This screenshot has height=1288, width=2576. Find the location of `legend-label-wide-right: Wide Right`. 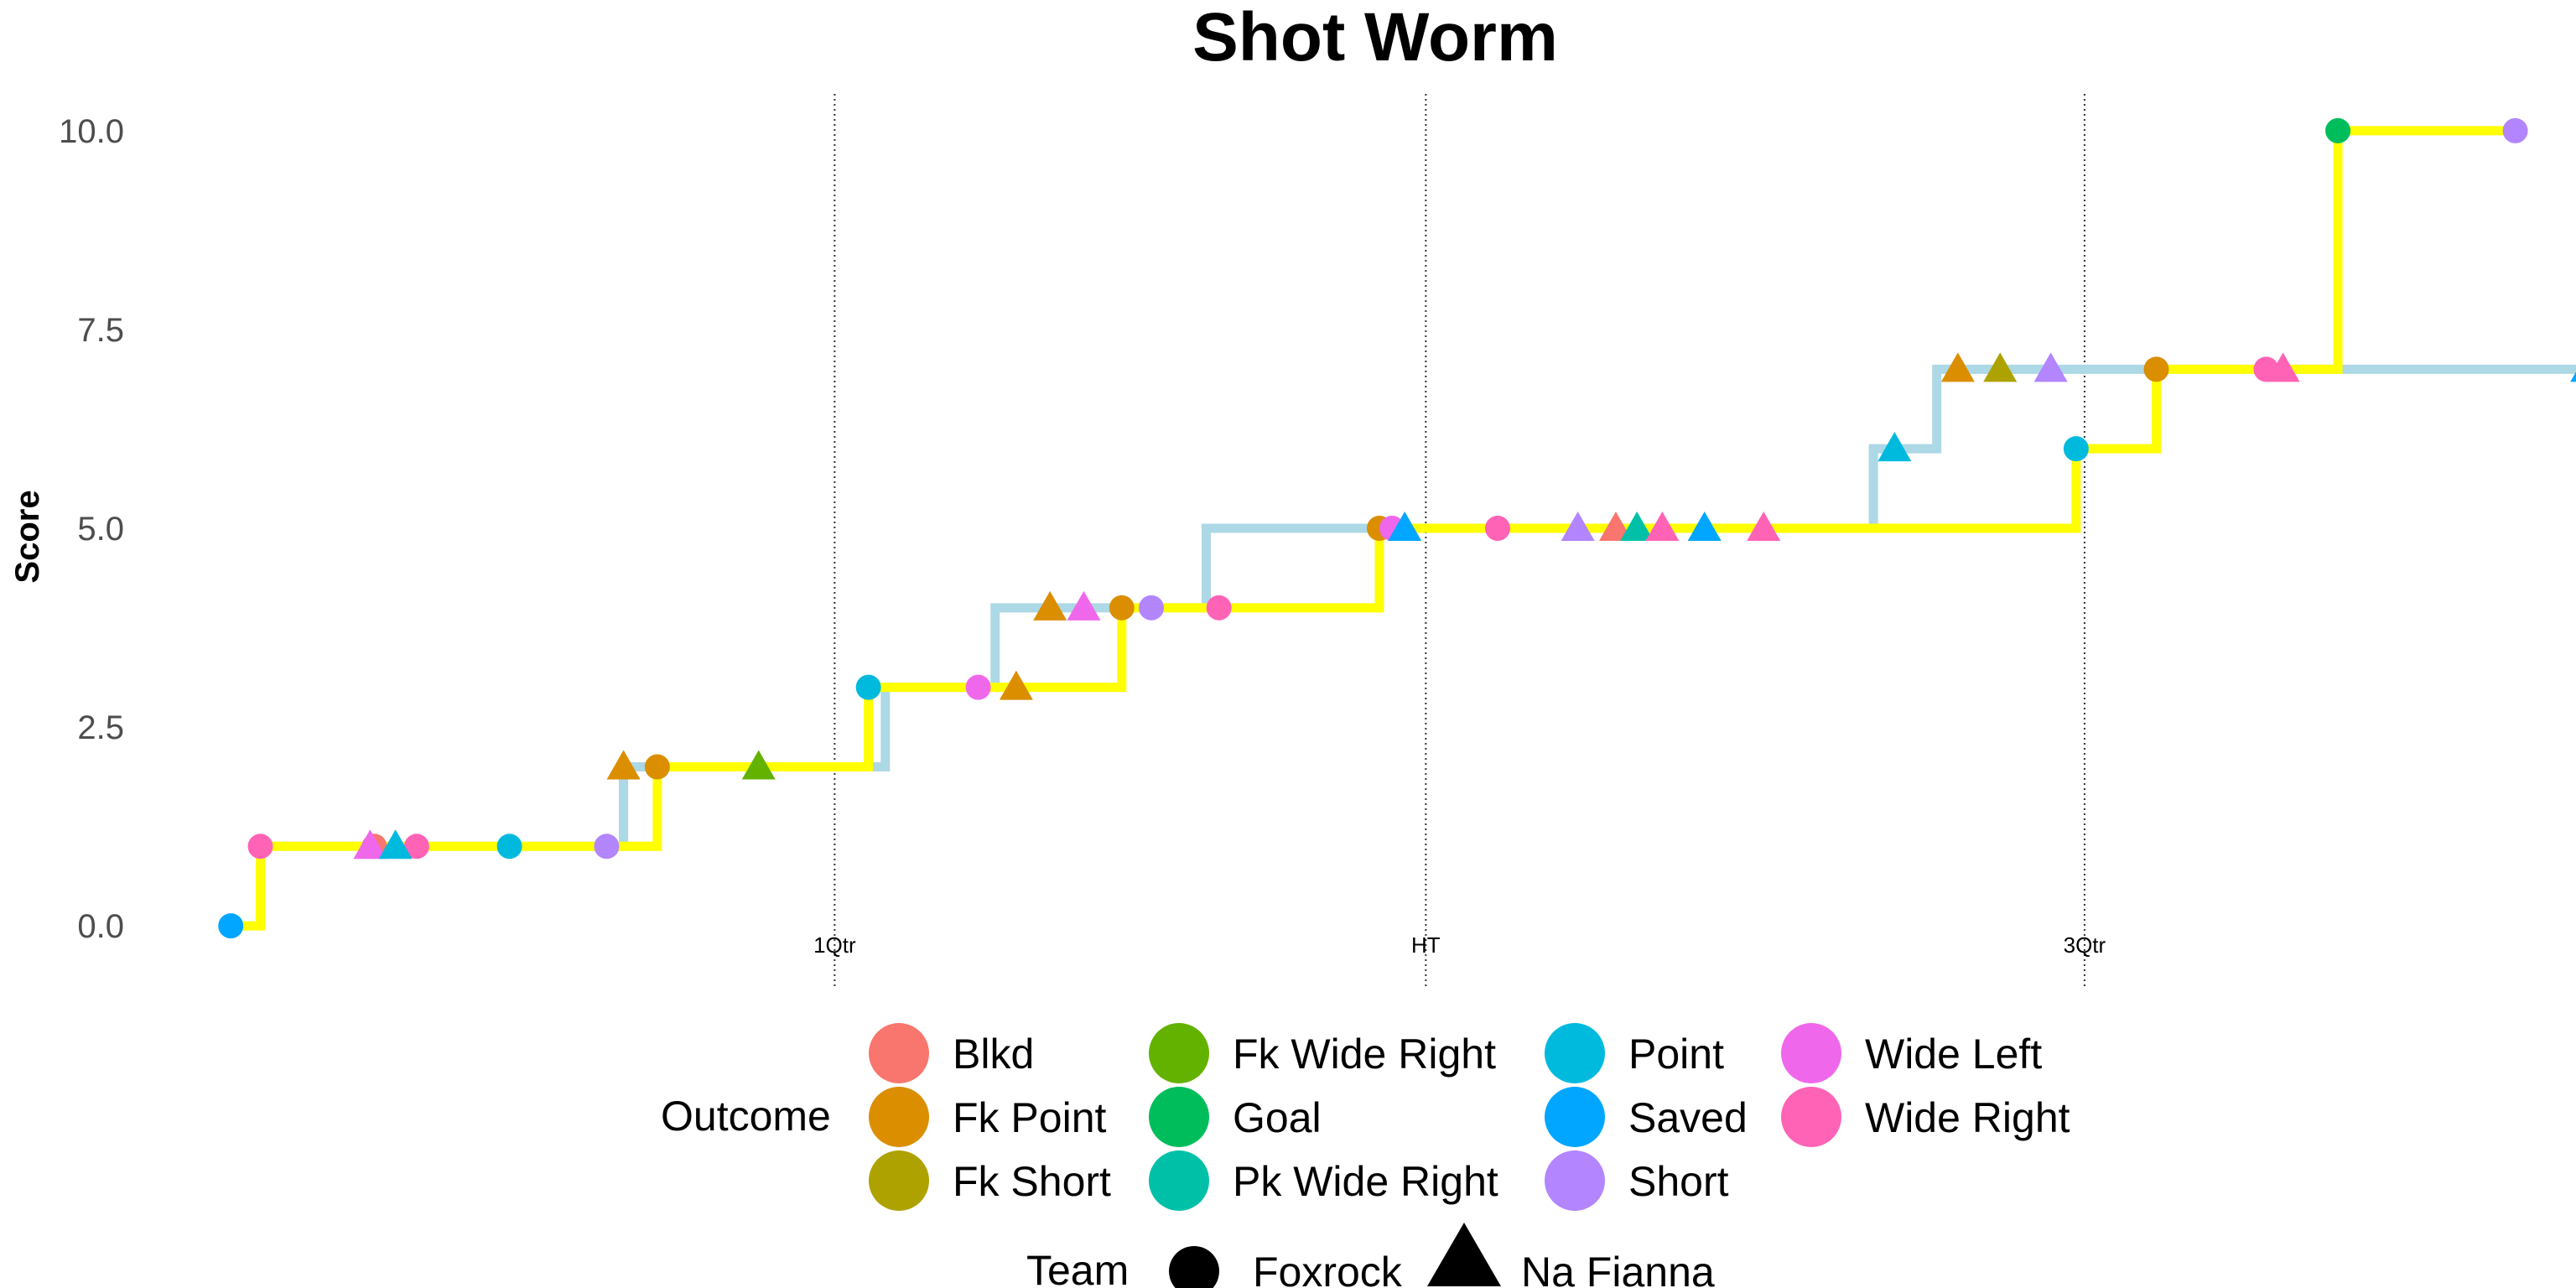

legend-label-wide-right: Wide Right is located at coordinates (1967, 1117).